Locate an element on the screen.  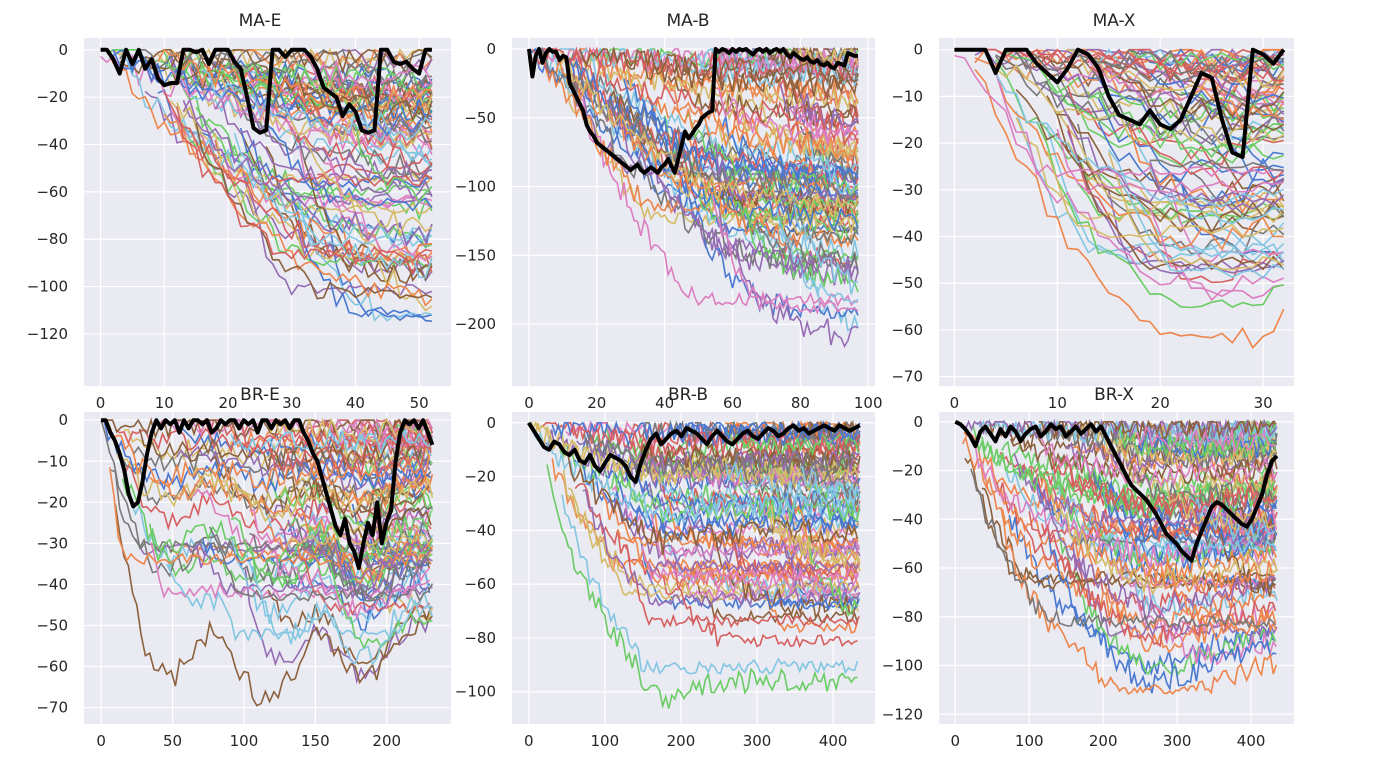
highlighted-series-line is located at coordinates (694, 452).